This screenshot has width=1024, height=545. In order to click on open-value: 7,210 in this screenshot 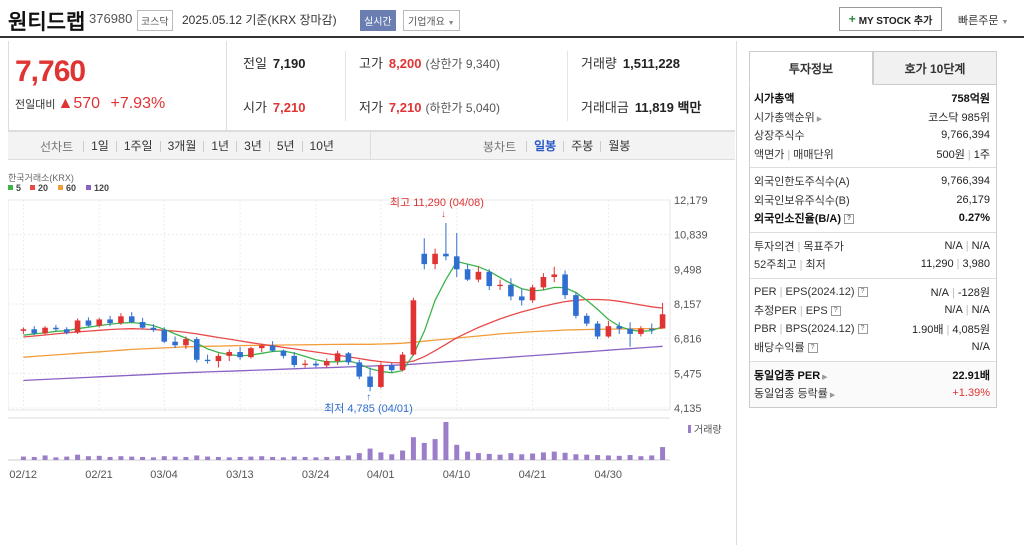, I will do `click(289, 107)`.